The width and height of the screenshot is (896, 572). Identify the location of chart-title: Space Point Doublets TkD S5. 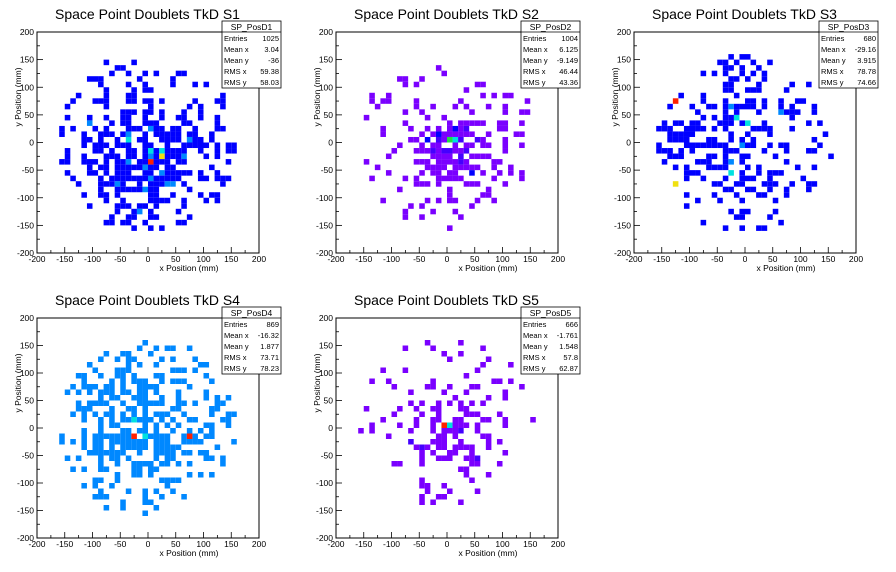
(446, 300).